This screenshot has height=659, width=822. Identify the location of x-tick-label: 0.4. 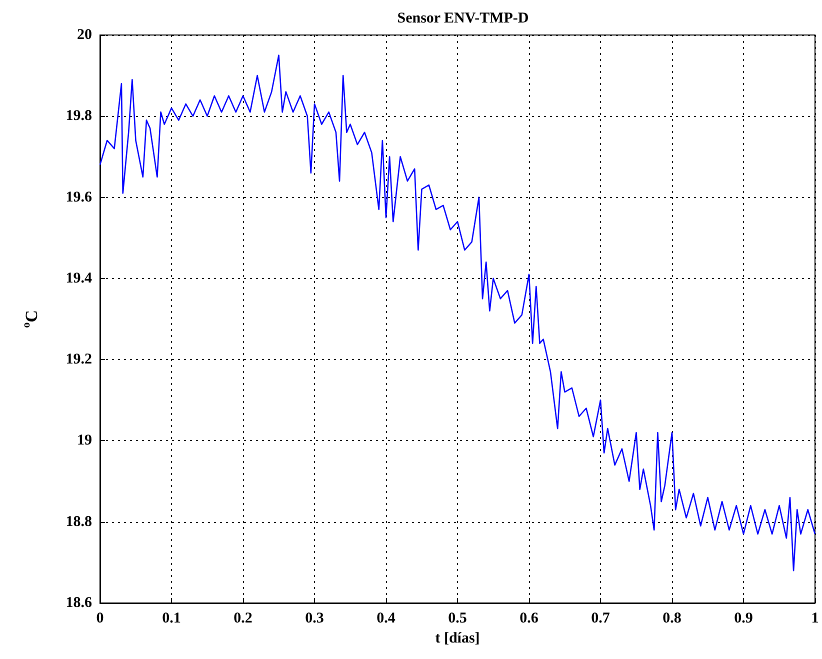
(386, 618).